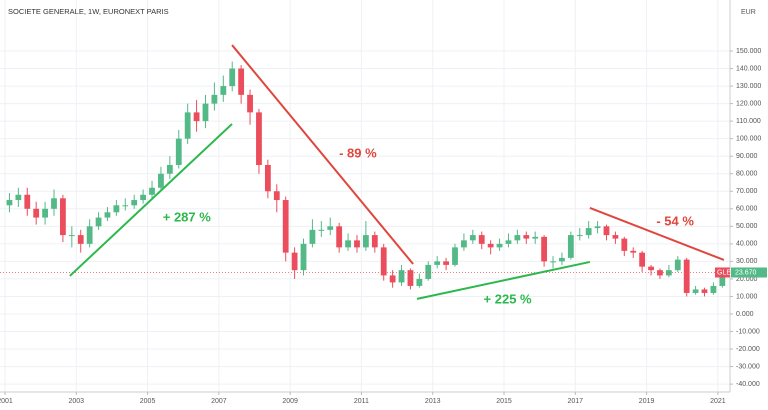  I want to click on annotation: - 54 %, so click(675, 220).